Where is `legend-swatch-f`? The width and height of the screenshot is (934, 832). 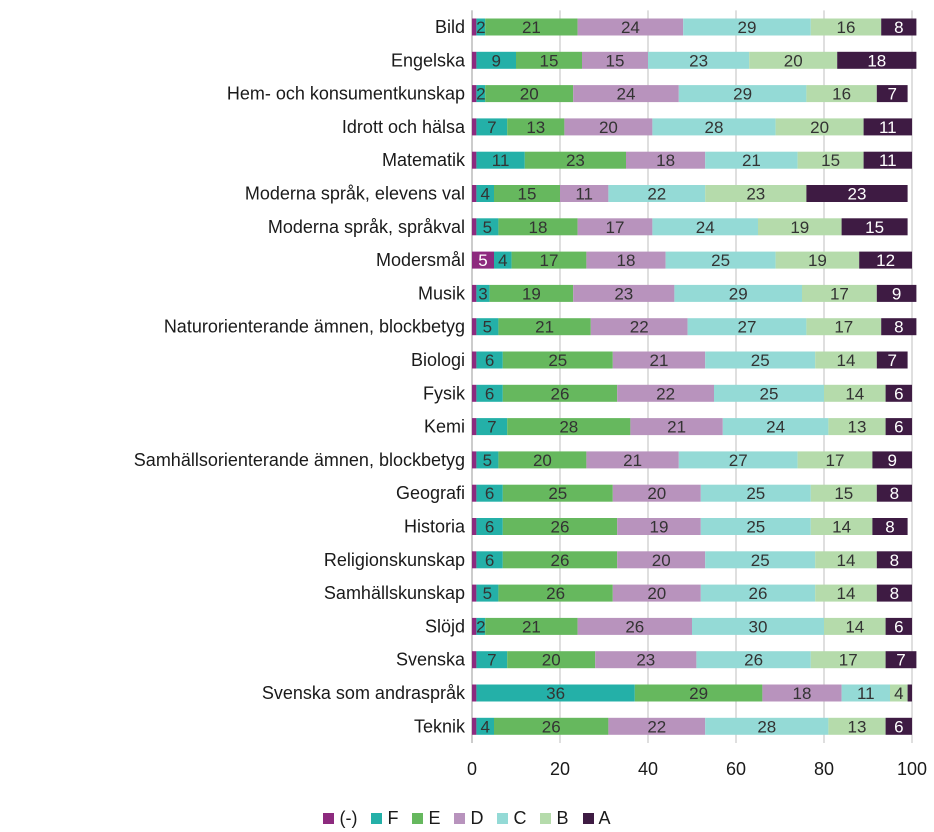
legend-swatch-f is located at coordinates (377, 818).